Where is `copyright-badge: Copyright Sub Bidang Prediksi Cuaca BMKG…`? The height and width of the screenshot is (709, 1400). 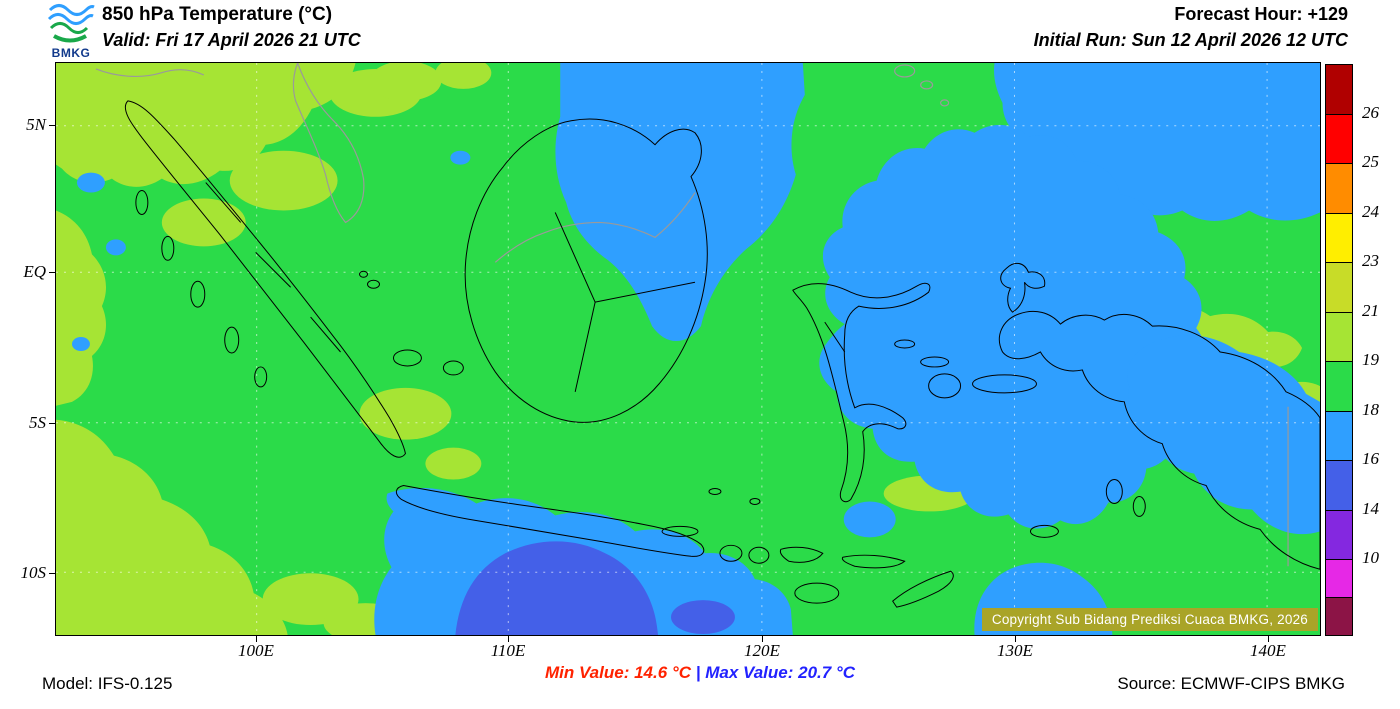 copyright-badge: Copyright Sub Bidang Prediksi Cuaca BMKG… is located at coordinates (1149, 619).